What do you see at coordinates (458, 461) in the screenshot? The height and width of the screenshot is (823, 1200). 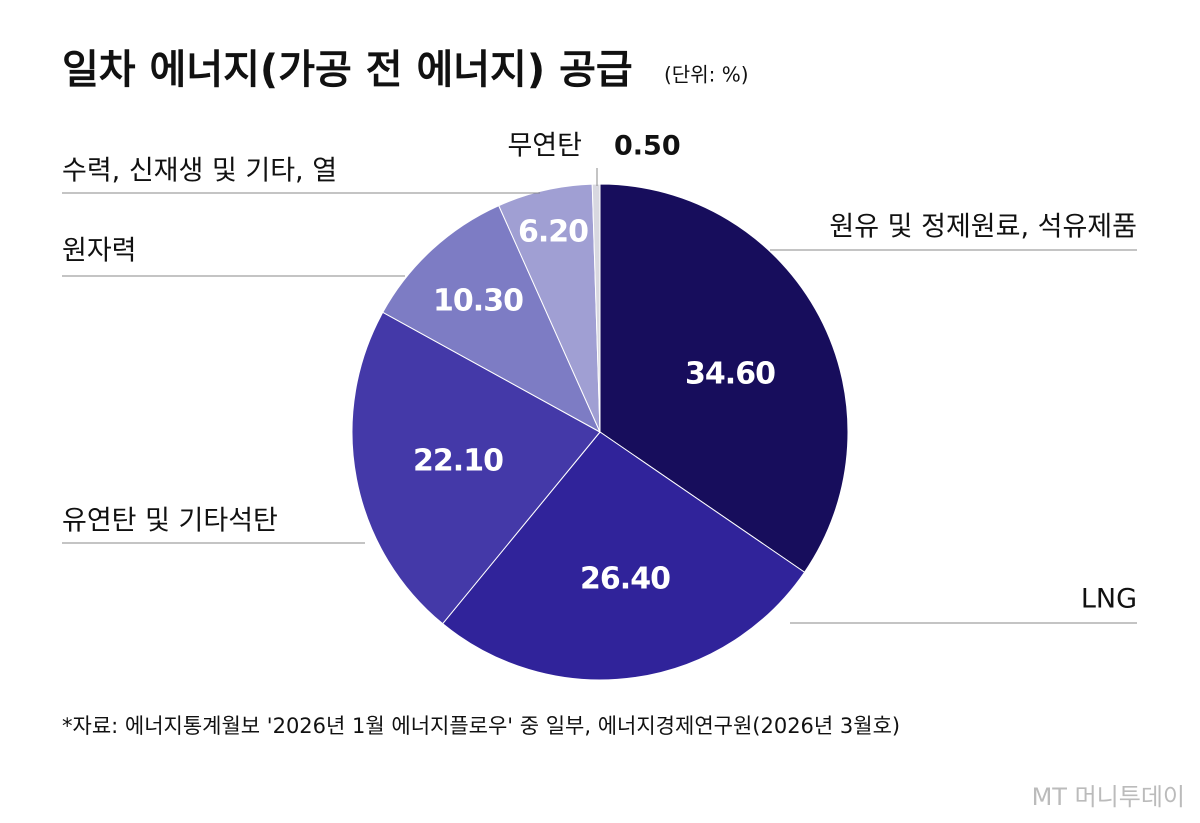 I see `value-label: 22.10` at bounding box center [458, 461].